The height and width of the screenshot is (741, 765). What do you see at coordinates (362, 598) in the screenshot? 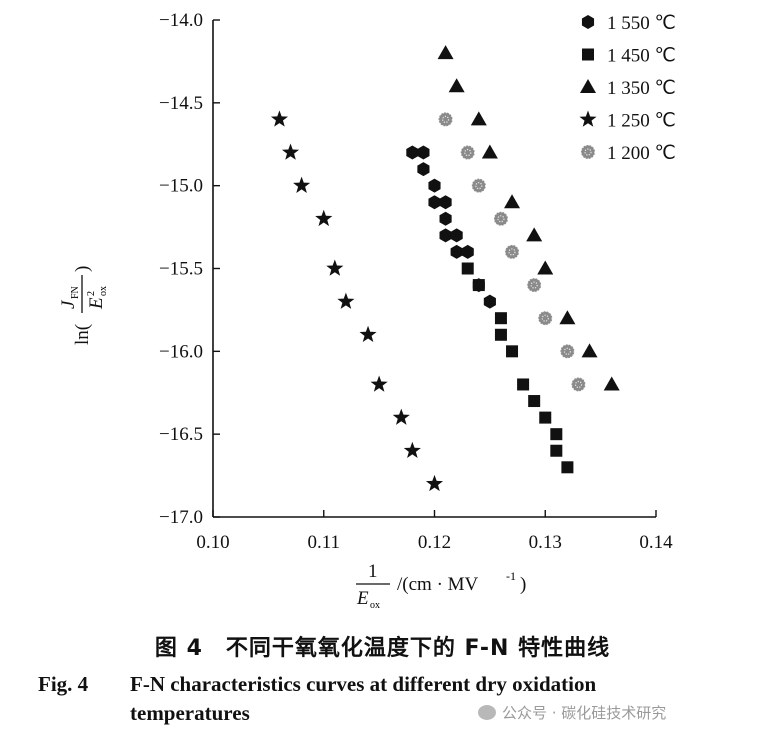
I see `xlabel-den: E` at bounding box center [362, 598].